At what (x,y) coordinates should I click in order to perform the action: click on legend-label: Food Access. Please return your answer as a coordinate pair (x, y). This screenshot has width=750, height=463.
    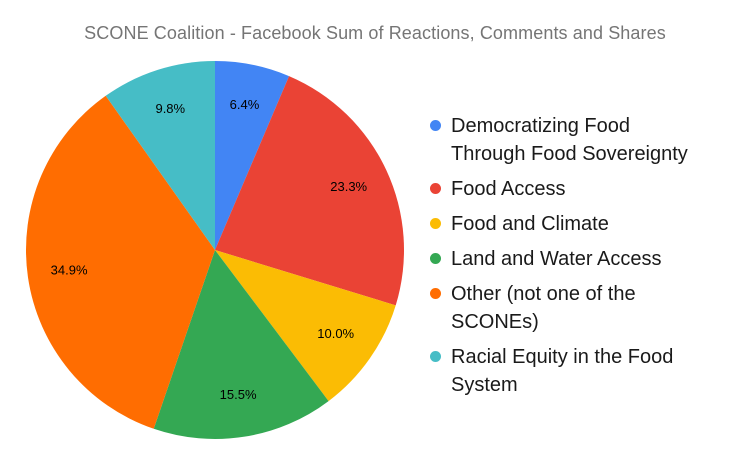
    Looking at the image, I should click on (508, 189).